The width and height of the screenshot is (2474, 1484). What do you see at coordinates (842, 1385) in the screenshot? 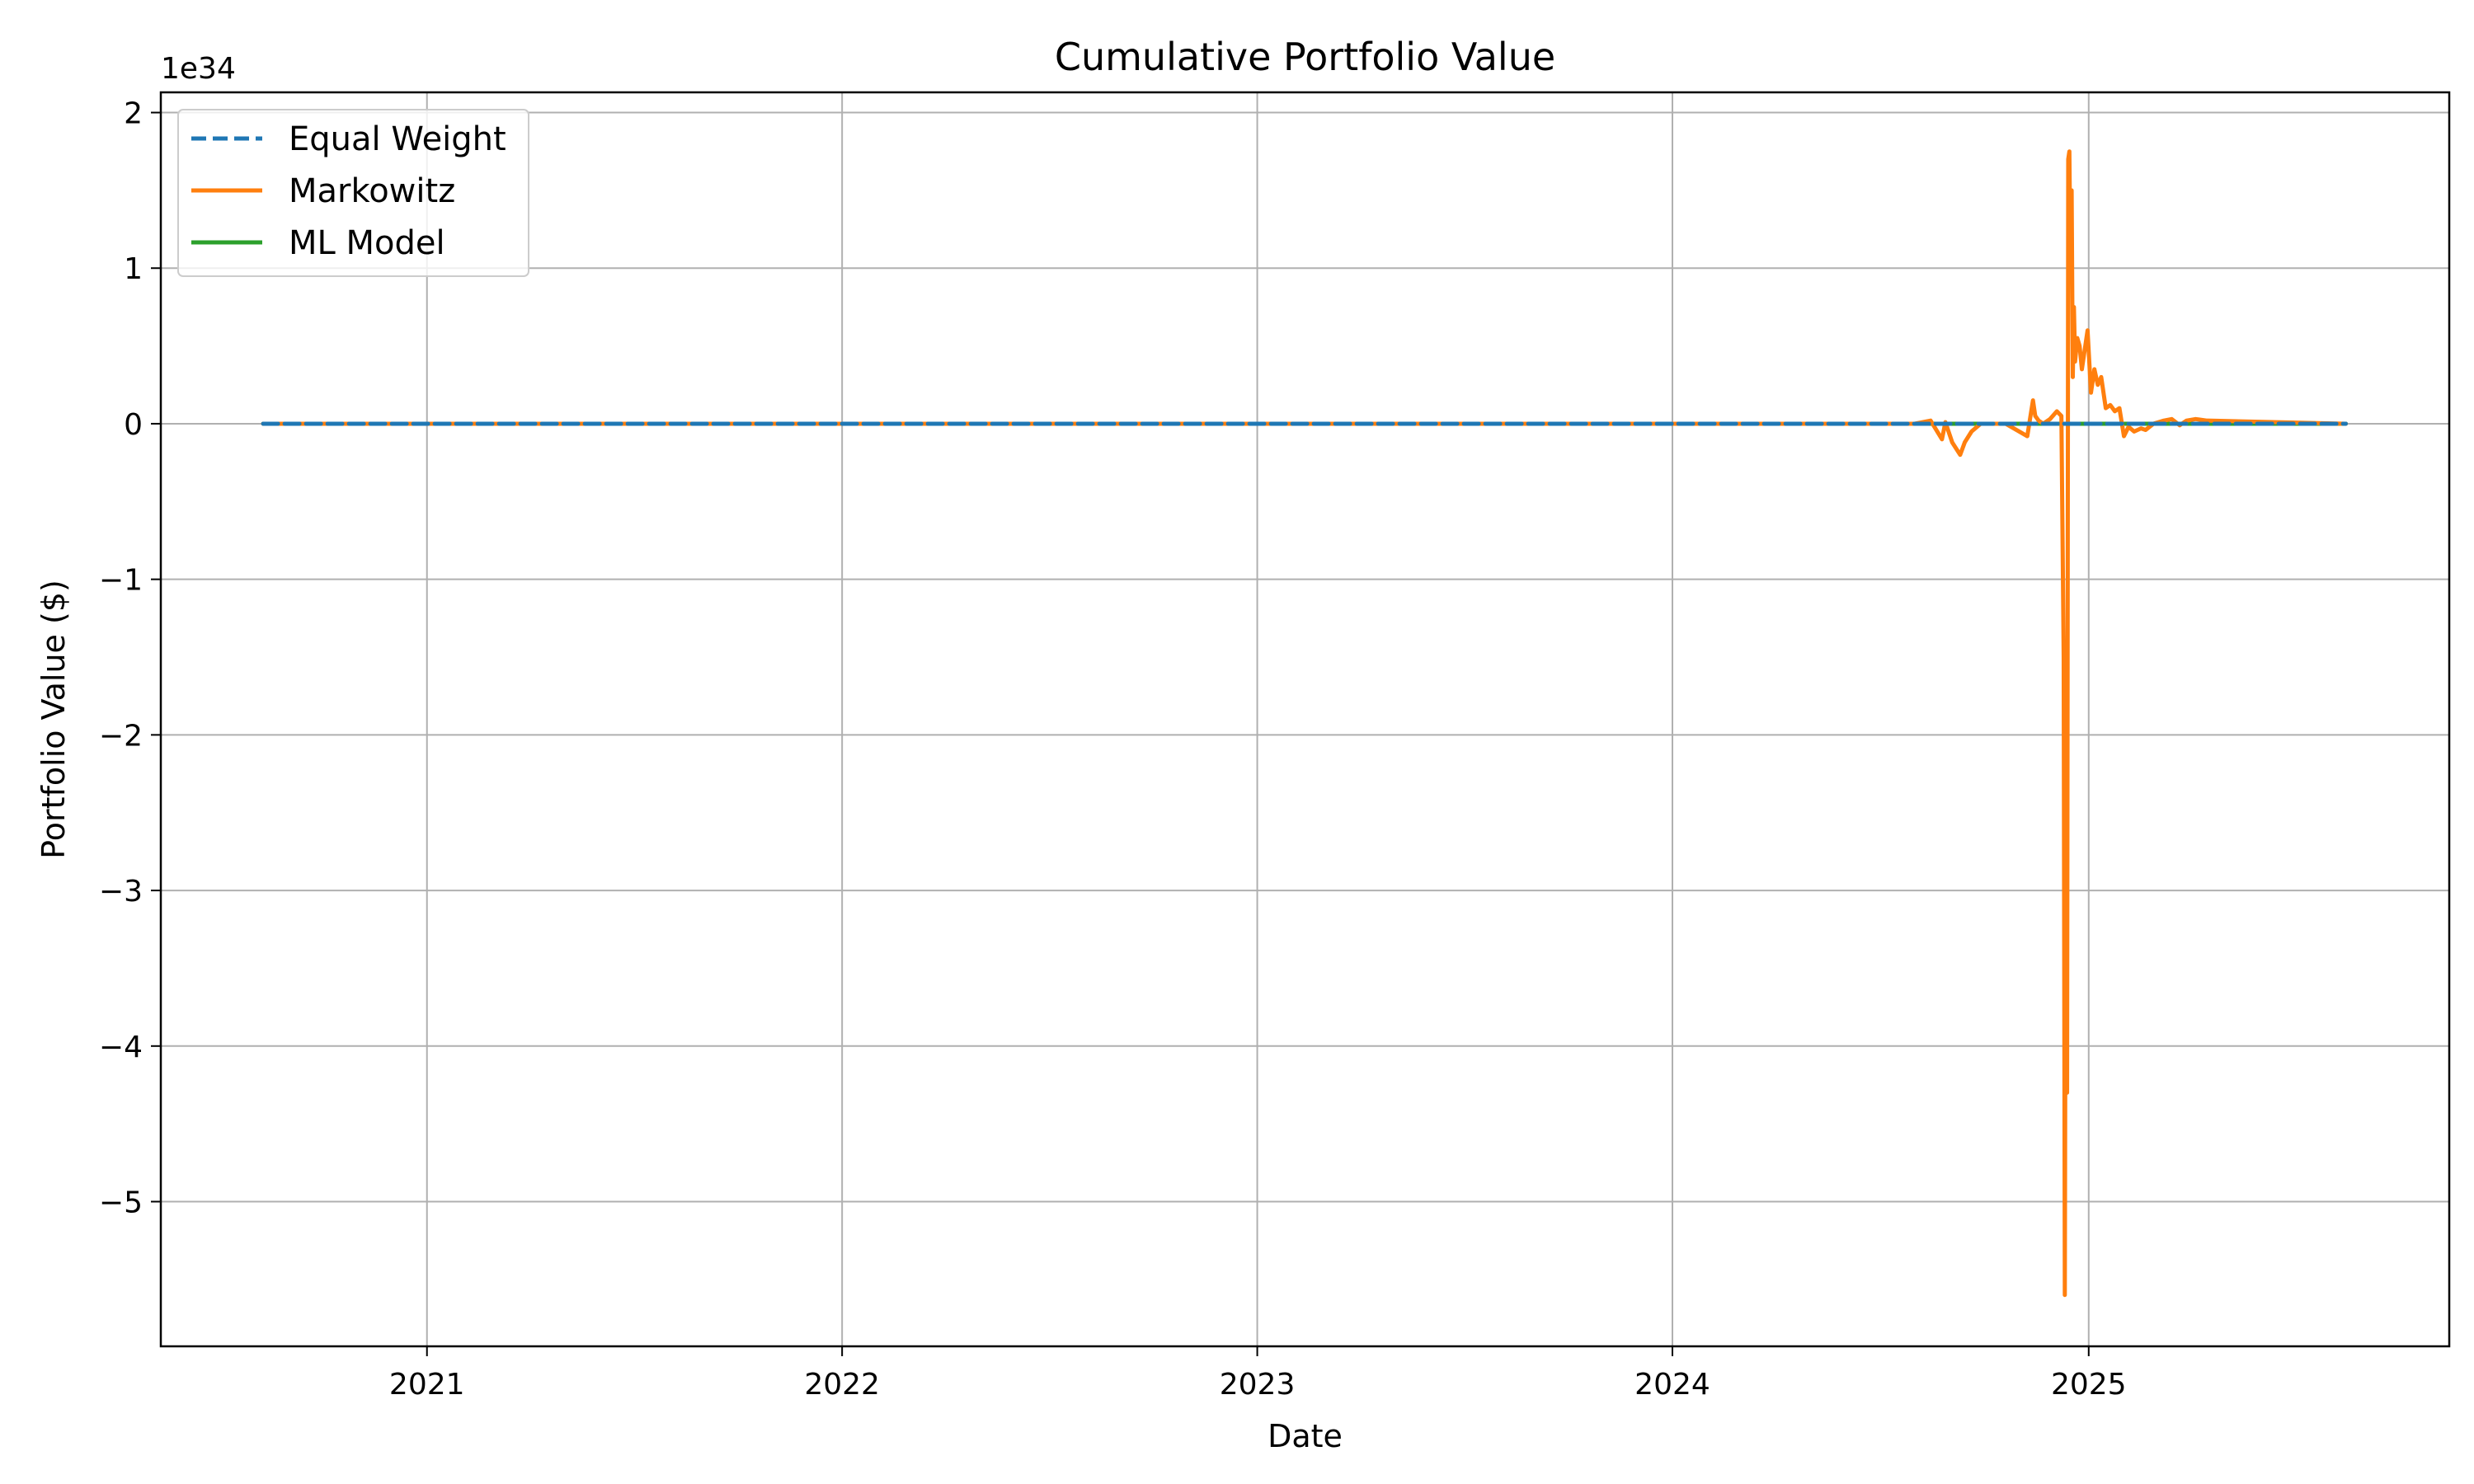
I see `x-tick-label: 2022` at bounding box center [842, 1385].